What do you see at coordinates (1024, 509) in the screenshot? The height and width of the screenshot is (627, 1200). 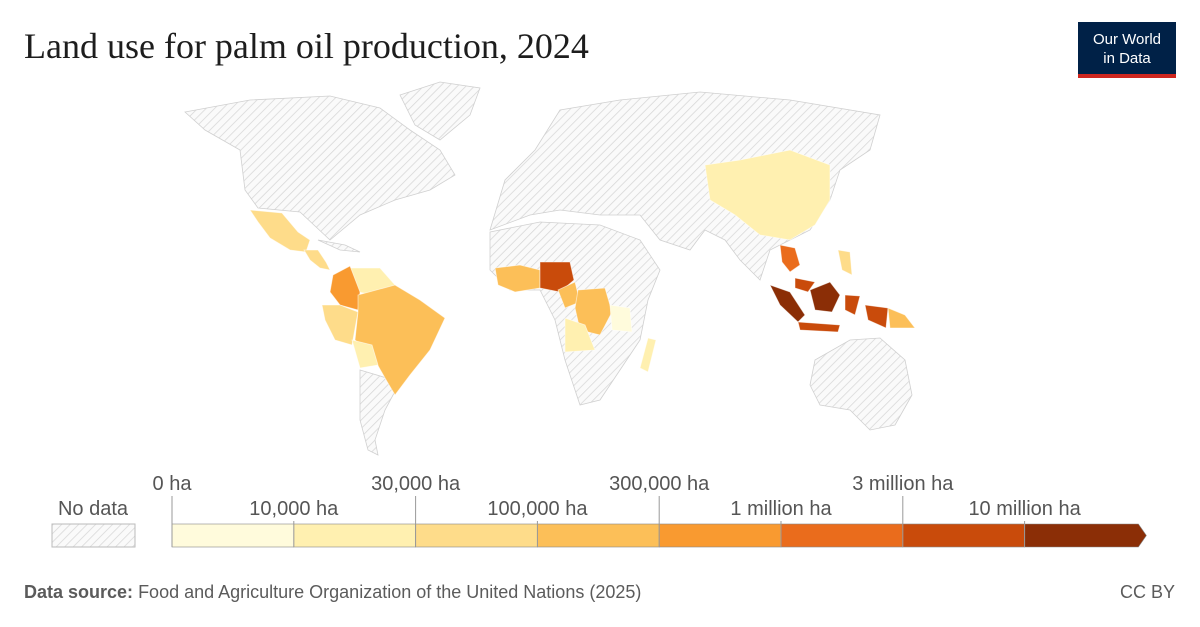 I see `legend-tick-label: 10 million ha` at bounding box center [1024, 509].